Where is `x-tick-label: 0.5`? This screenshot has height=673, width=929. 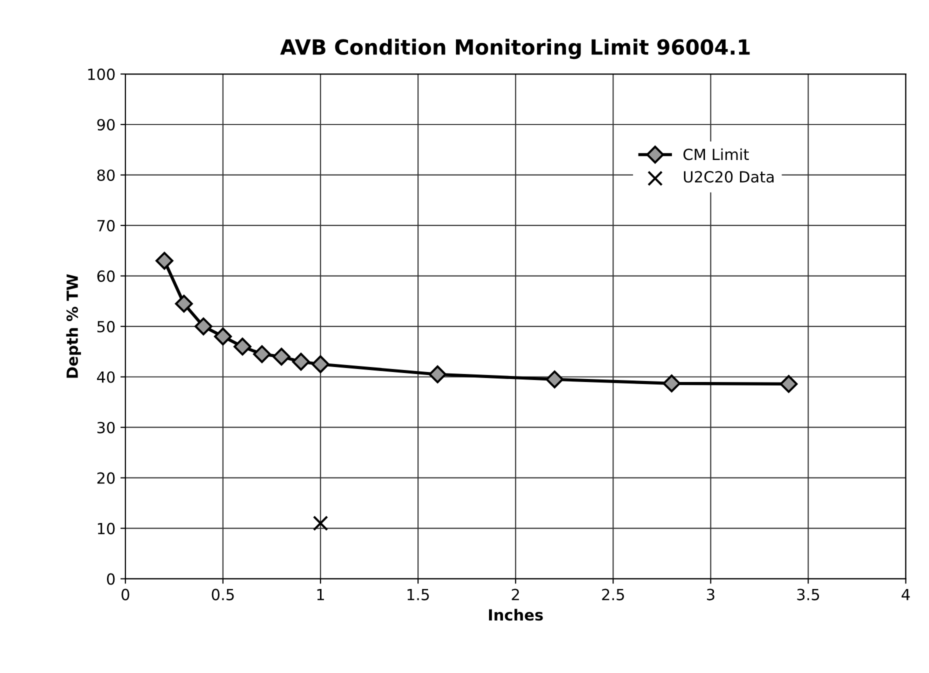 x-tick-label: 0.5 is located at coordinates (223, 594).